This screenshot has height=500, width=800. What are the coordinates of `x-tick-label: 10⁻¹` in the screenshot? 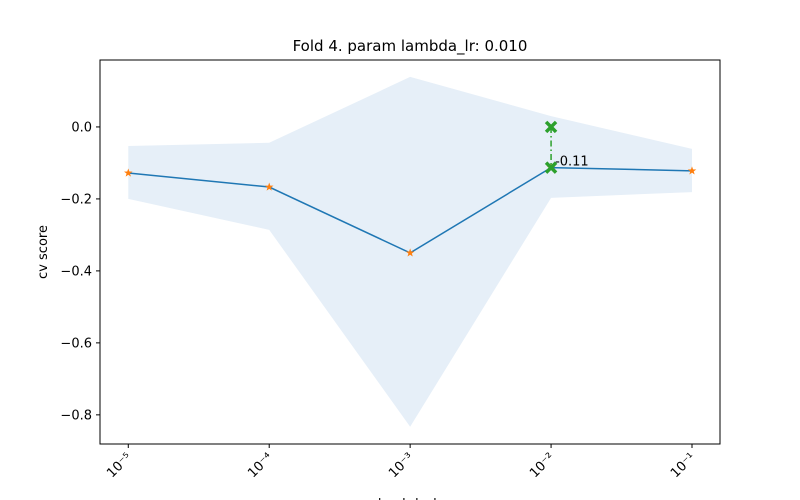 It's located at (683, 465).